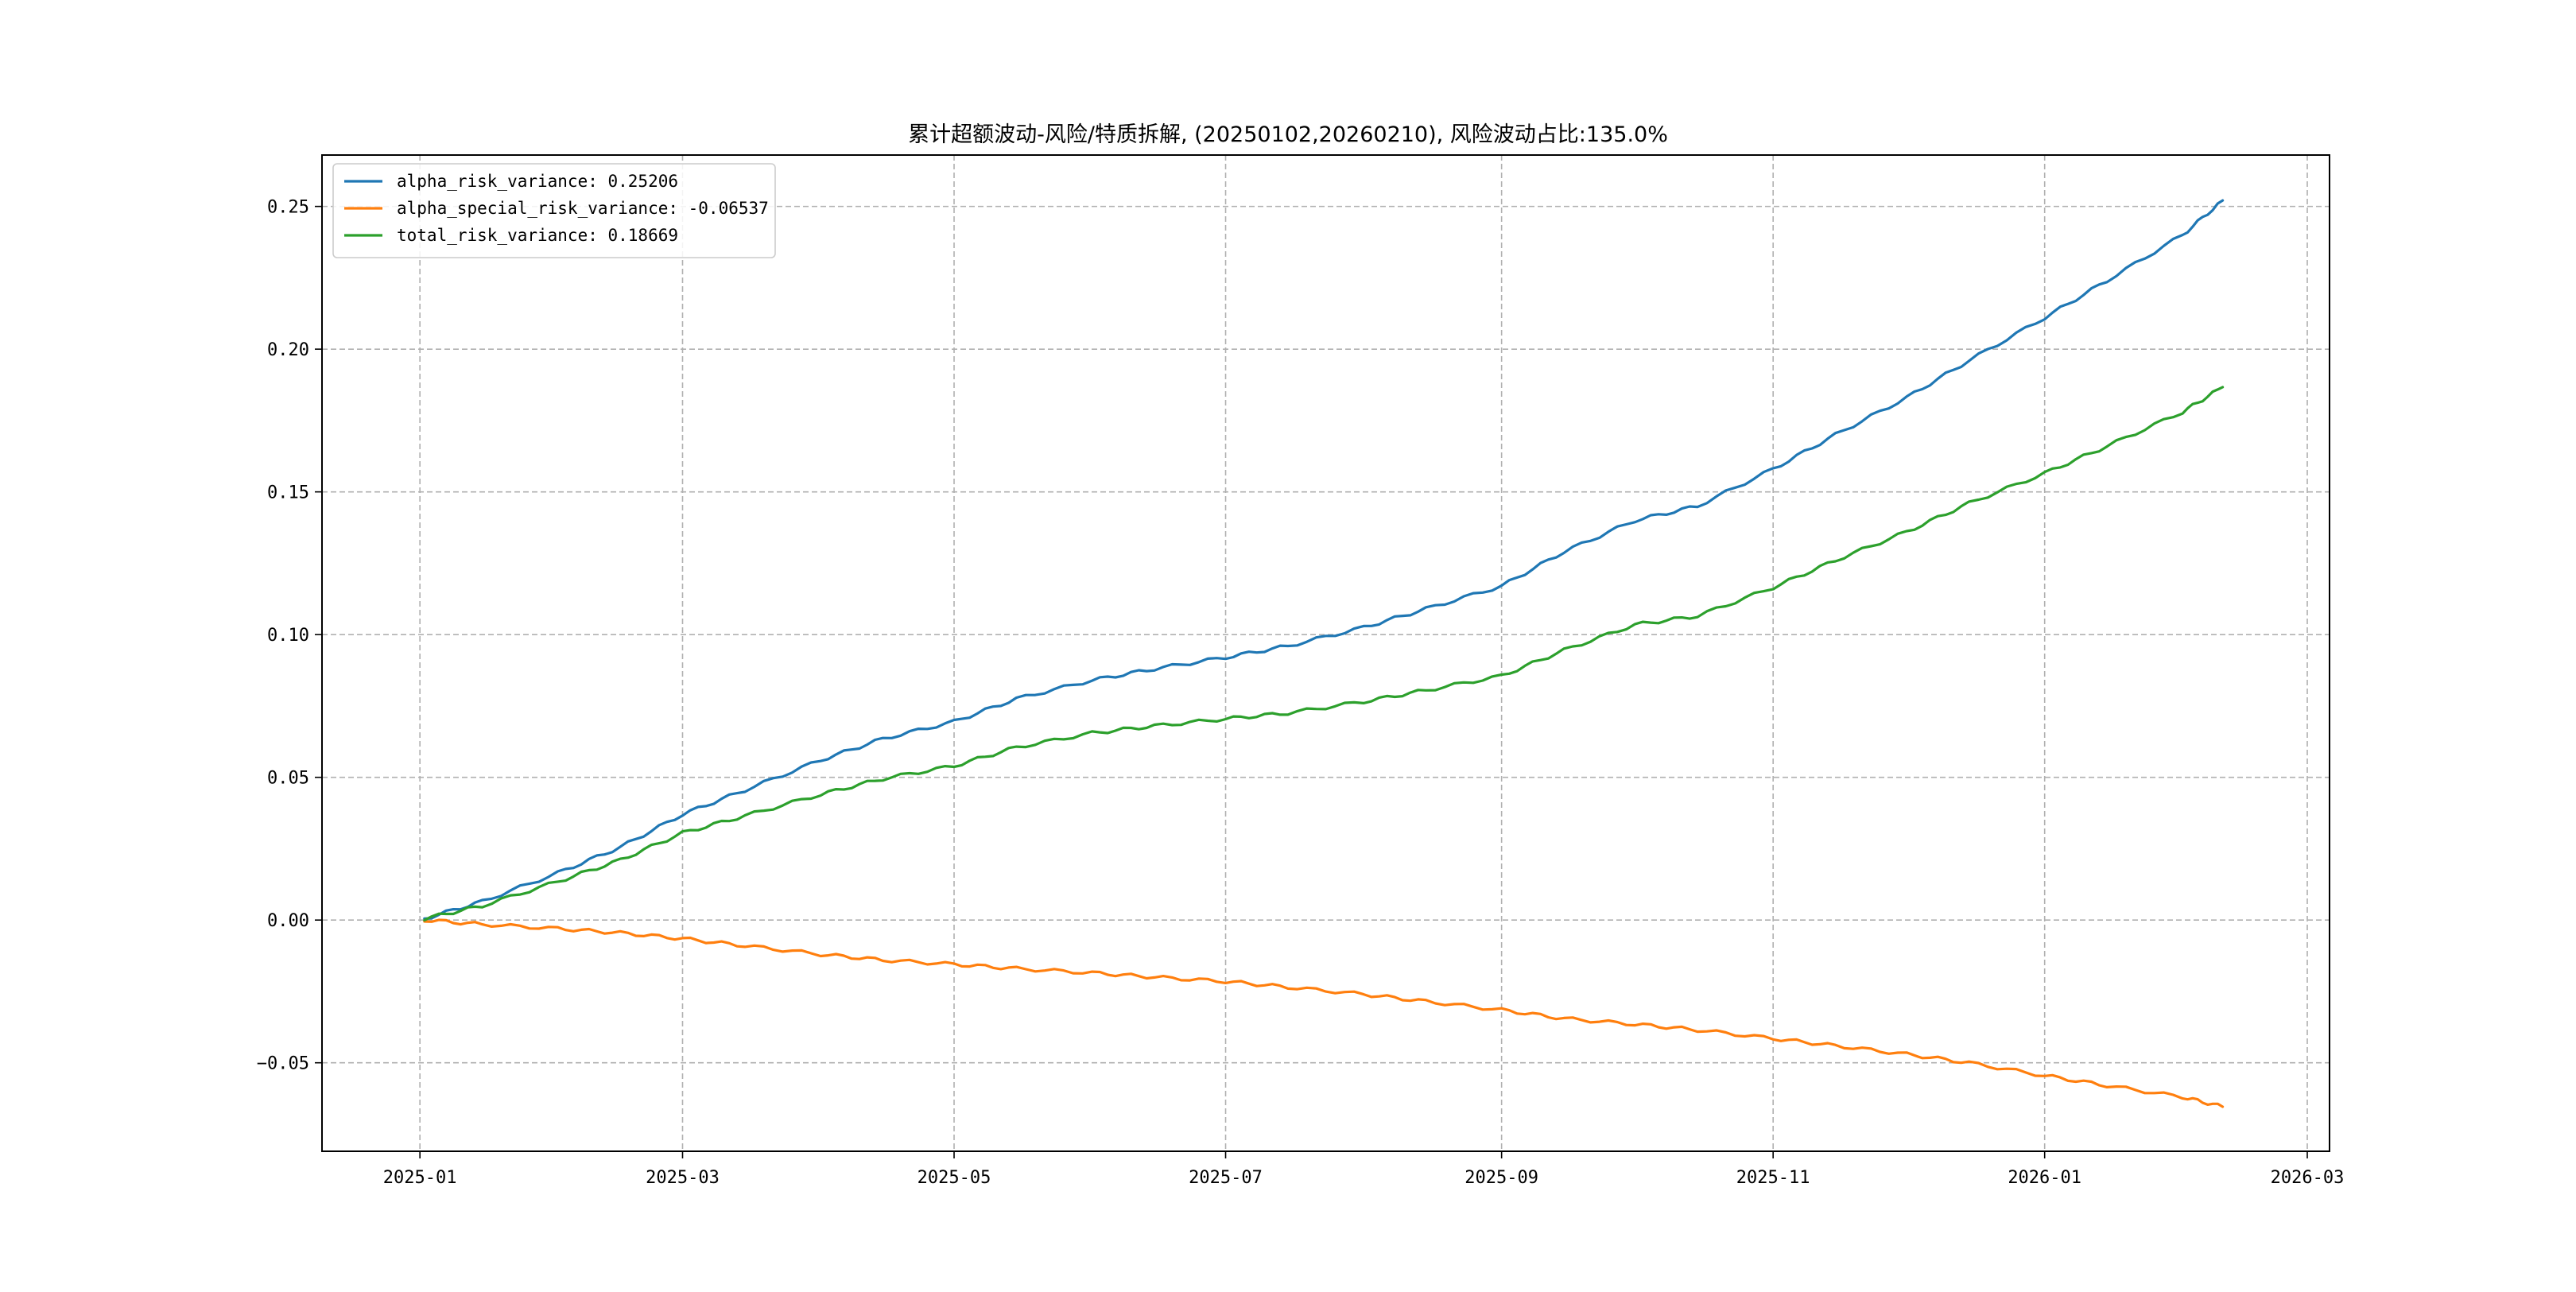 Image resolution: width=2576 pixels, height=1292 pixels. What do you see at coordinates (283, 1064) in the screenshot?
I see `y-tick-label: −0.05` at bounding box center [283, 1064].